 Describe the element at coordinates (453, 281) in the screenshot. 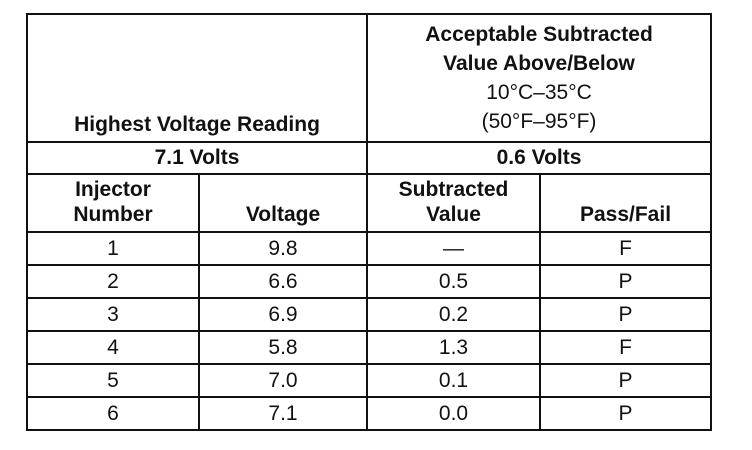

I see `subtracted-value-cell: 0.5` at that location.